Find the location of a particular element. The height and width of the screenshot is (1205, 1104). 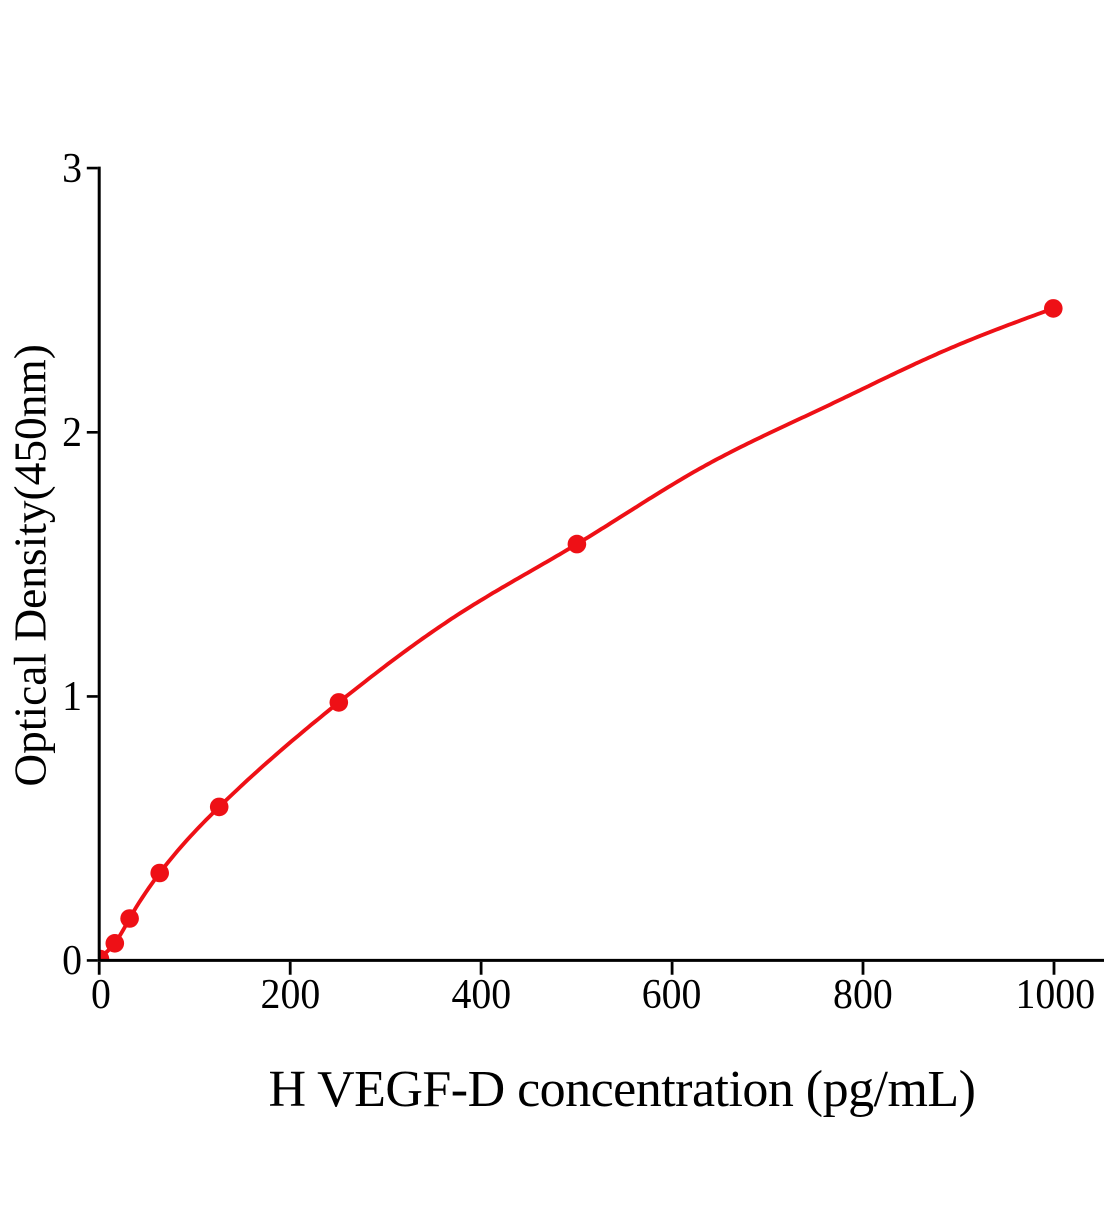

svg-text: 200 is located at coordinates (291, 993).